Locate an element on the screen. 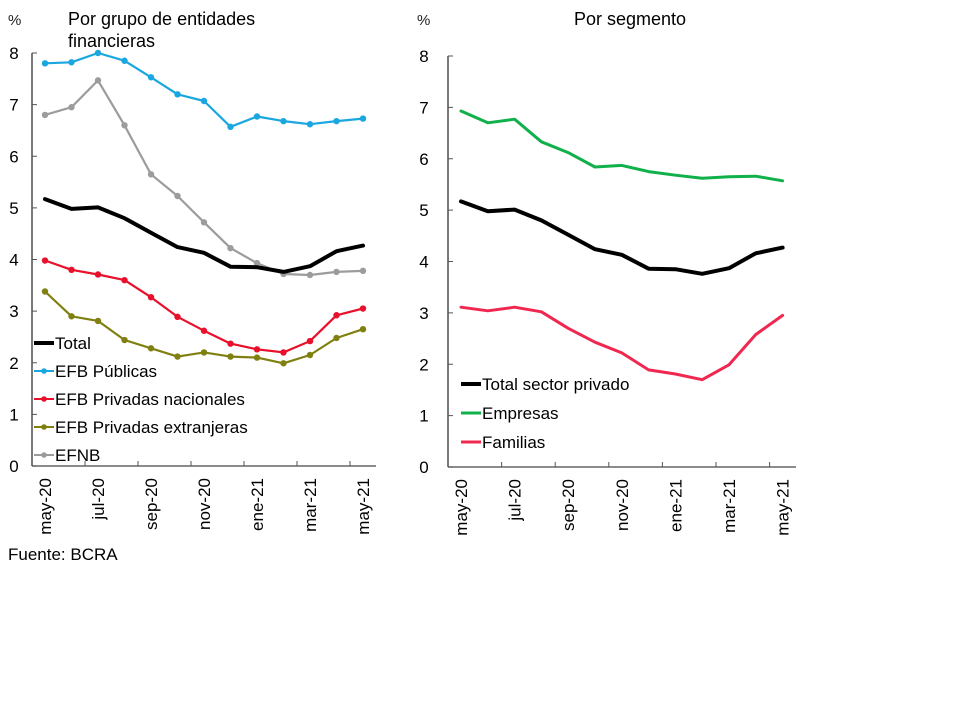 Image resolution: width=960 pixels, height=720 pixels. series-total is located at coordinates (204, 235).